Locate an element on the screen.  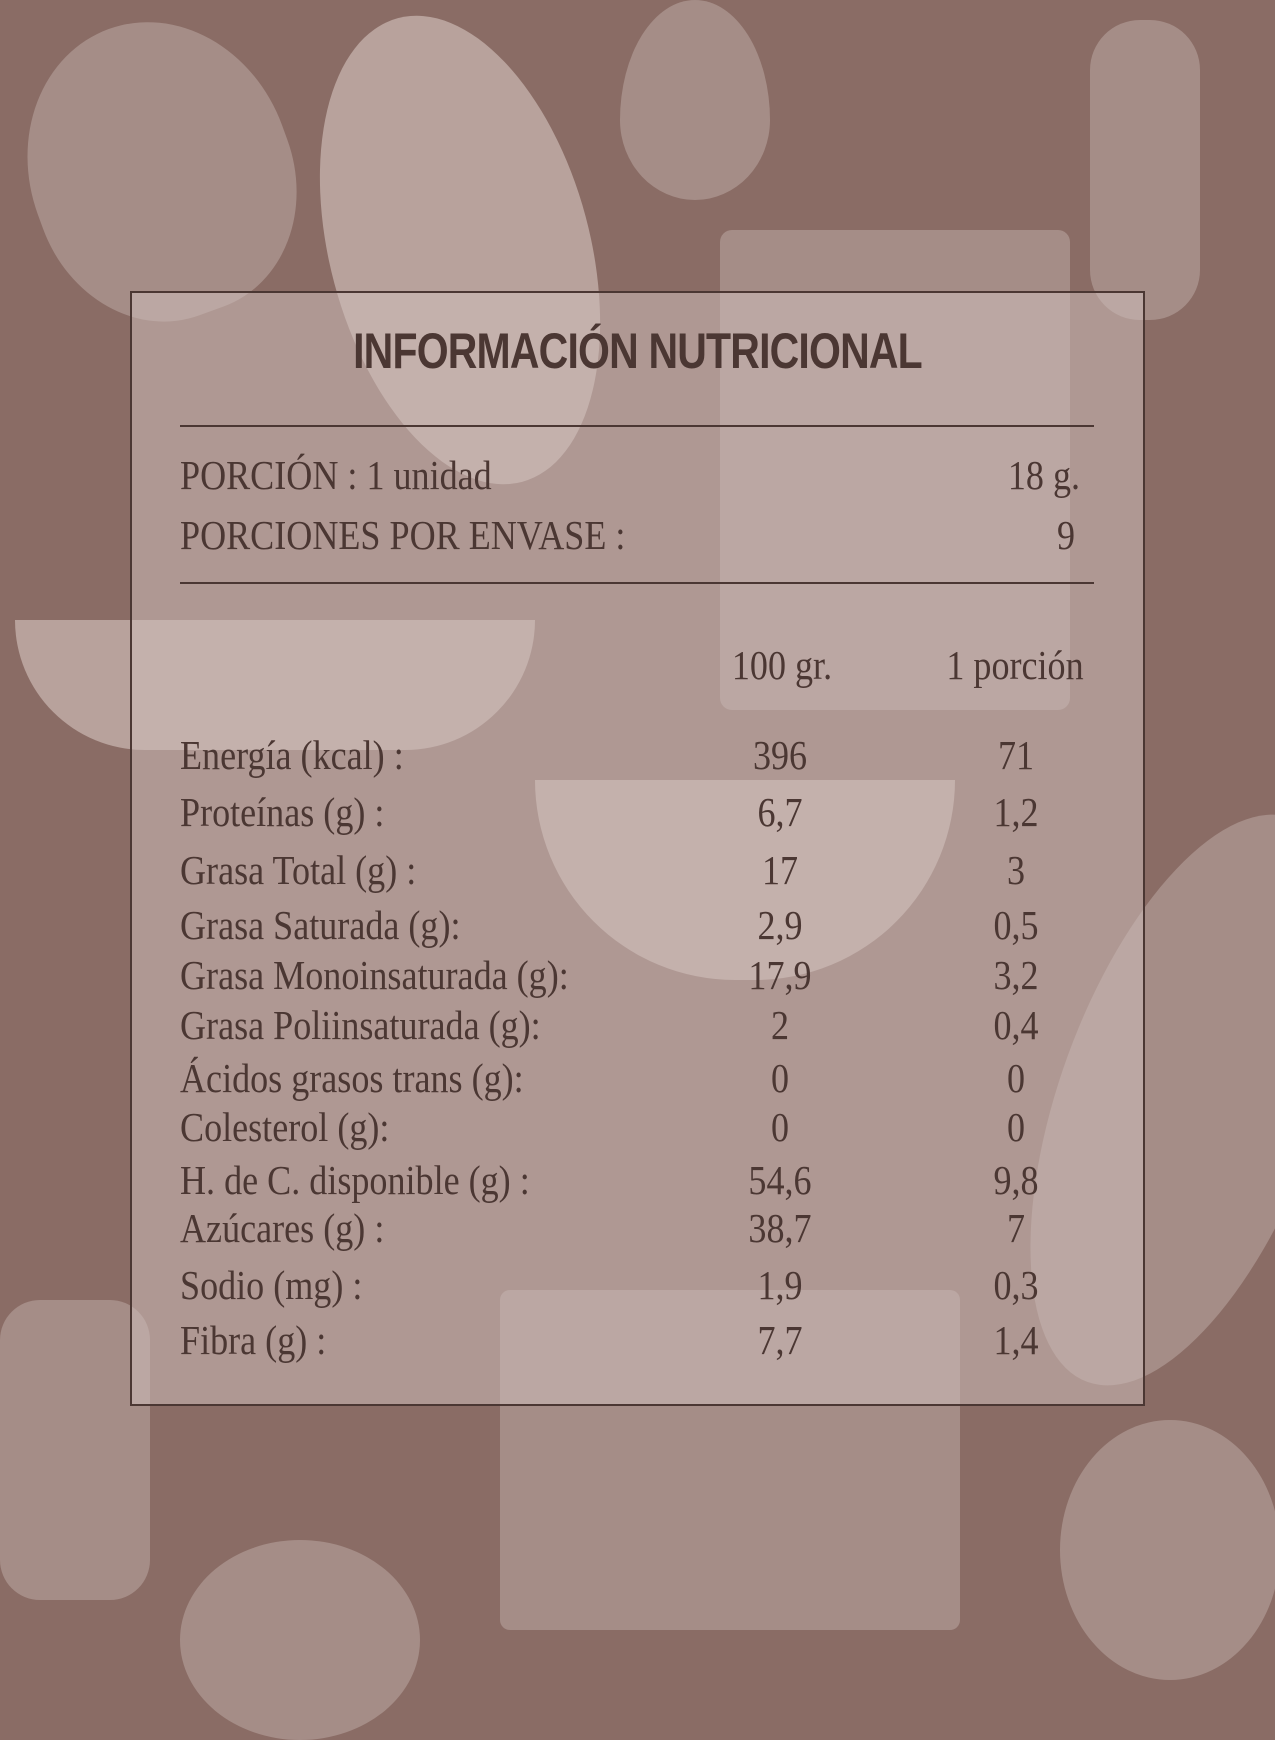
value-per-portion: 0,5 is located at coordinates (1016, 925).